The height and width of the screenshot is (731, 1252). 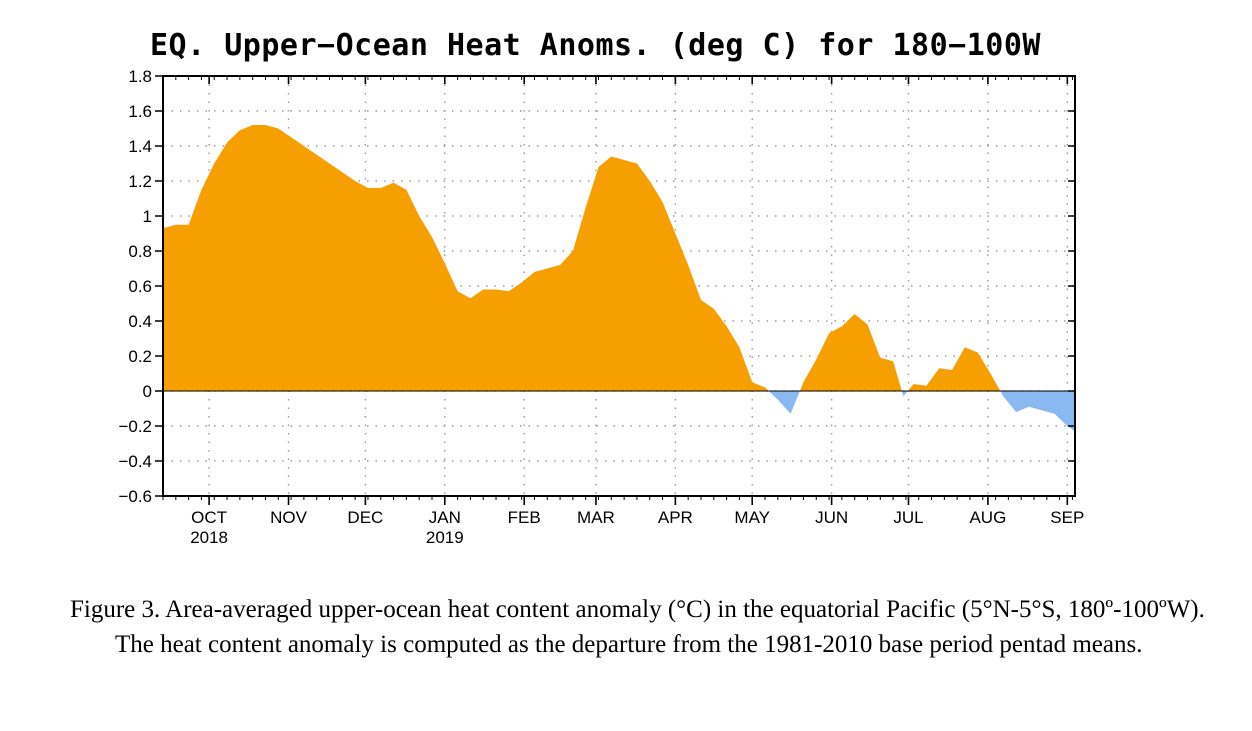 What do you see at coordinates (831, 517) in the screenshot?
I see `x-month-label: JUN` at bounding box center [831, 517].